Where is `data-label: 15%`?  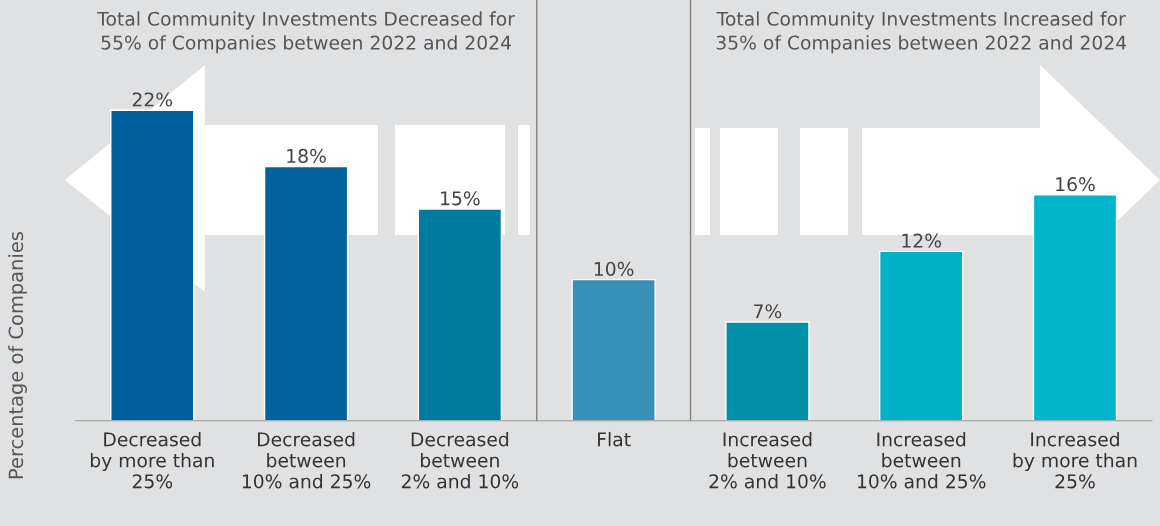 data-label: 15% is located at coordinates (460, 198).